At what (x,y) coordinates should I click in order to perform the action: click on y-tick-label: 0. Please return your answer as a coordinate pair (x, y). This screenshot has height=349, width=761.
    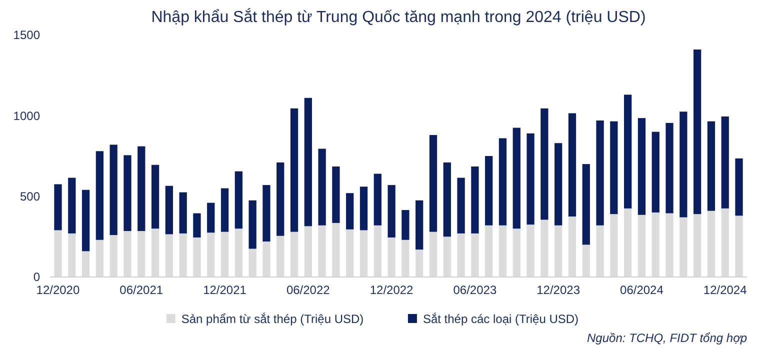
    Looking at the image, I should click on (36, 277).